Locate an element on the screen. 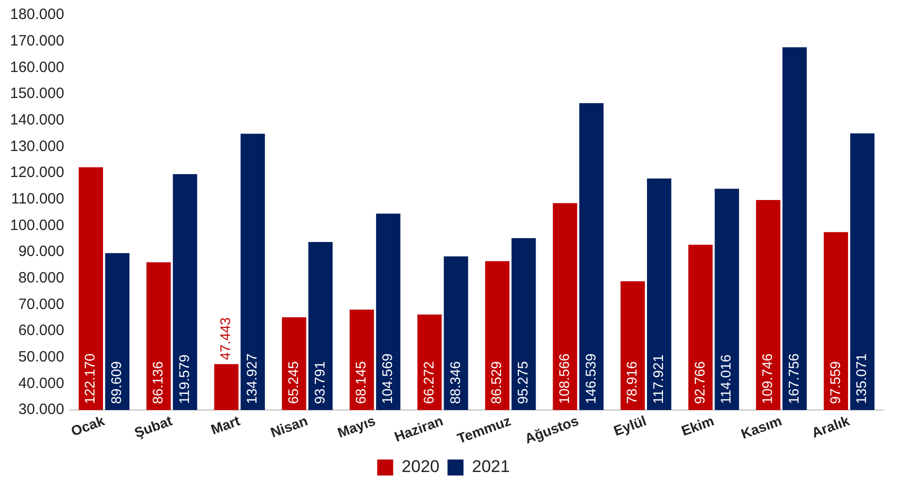 This screenshot has width=913, height=486. y-tick-label: 90.000 is located at coordinates (41, 251).